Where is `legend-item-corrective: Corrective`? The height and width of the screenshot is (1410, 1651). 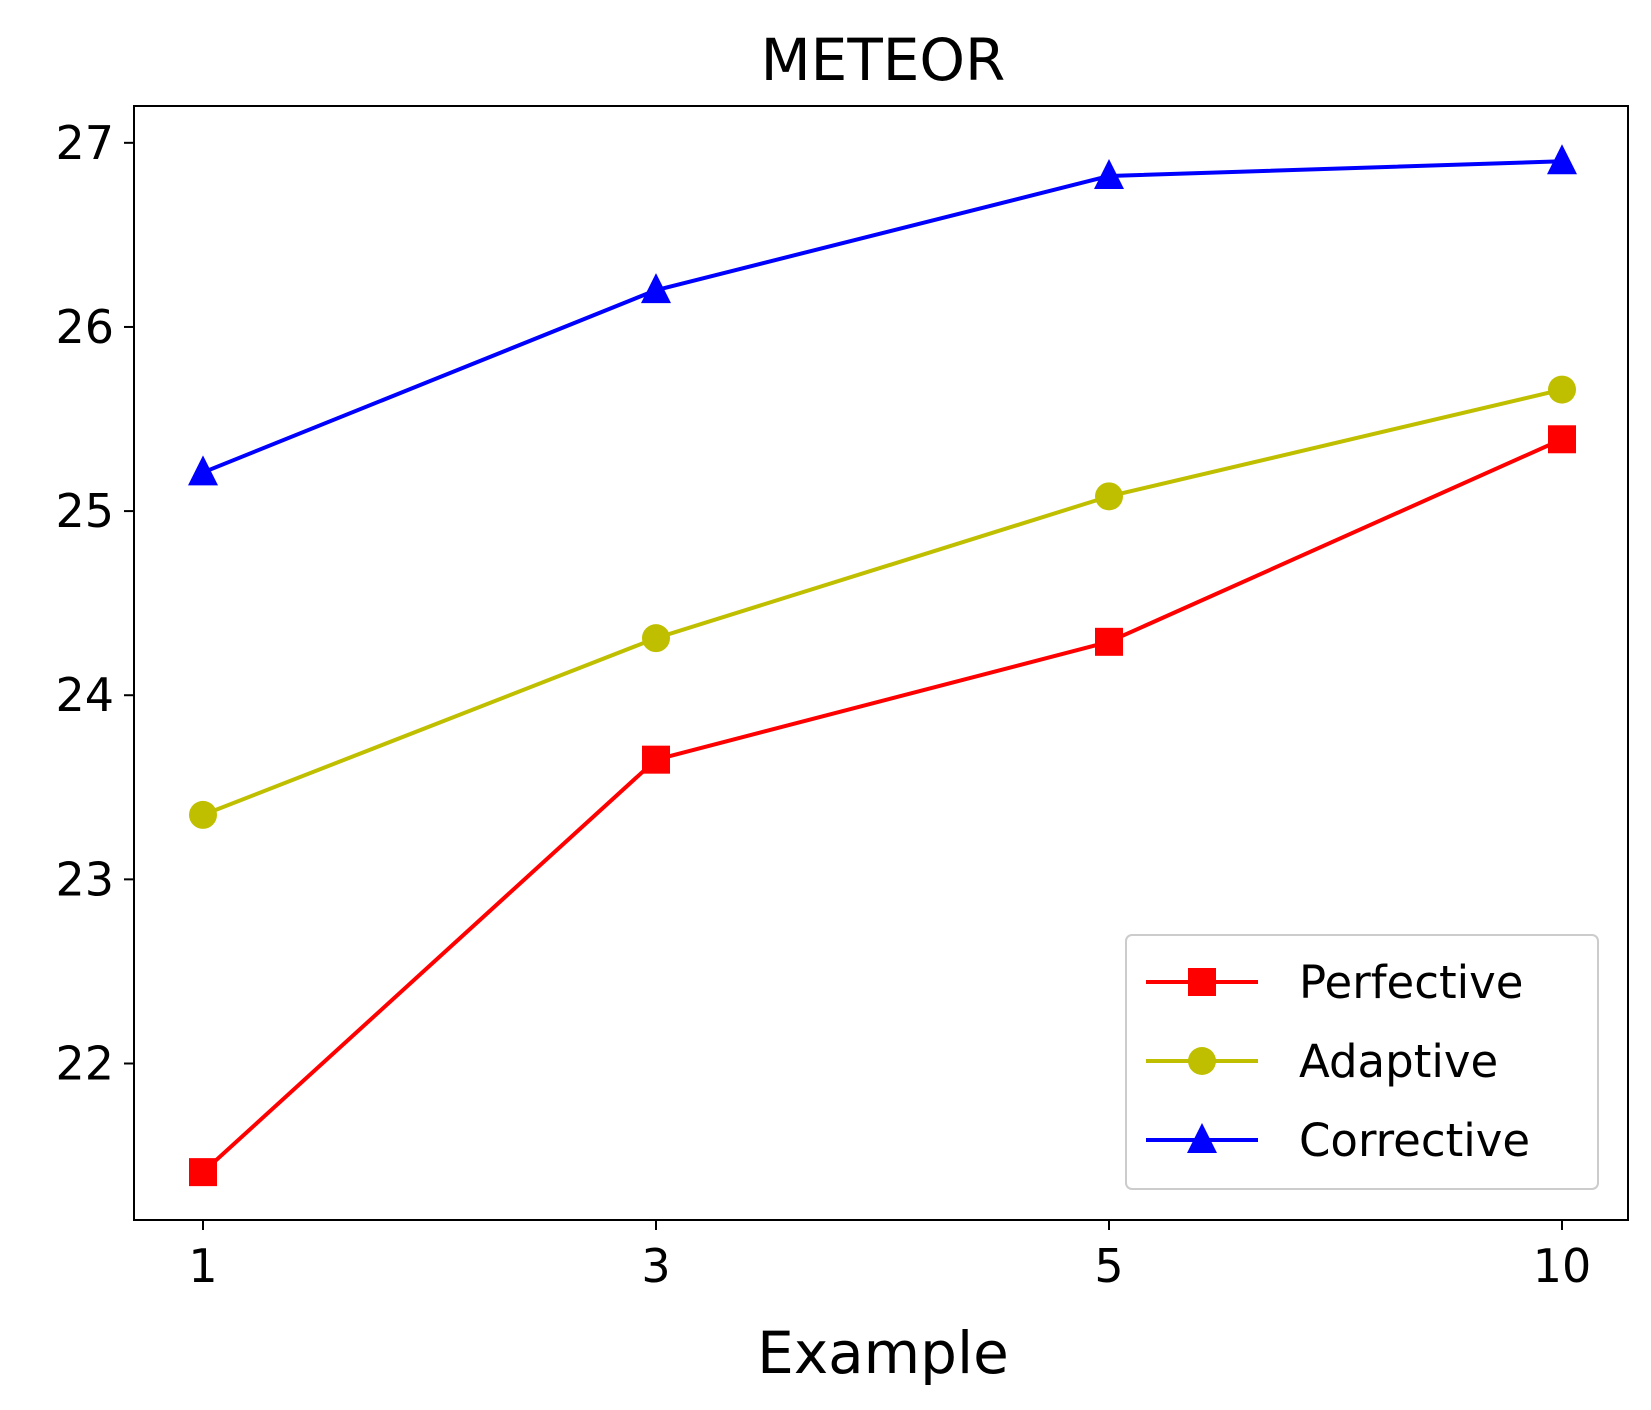 legend-item-corrective: Corrective is located at coordinates (1338, 1140).